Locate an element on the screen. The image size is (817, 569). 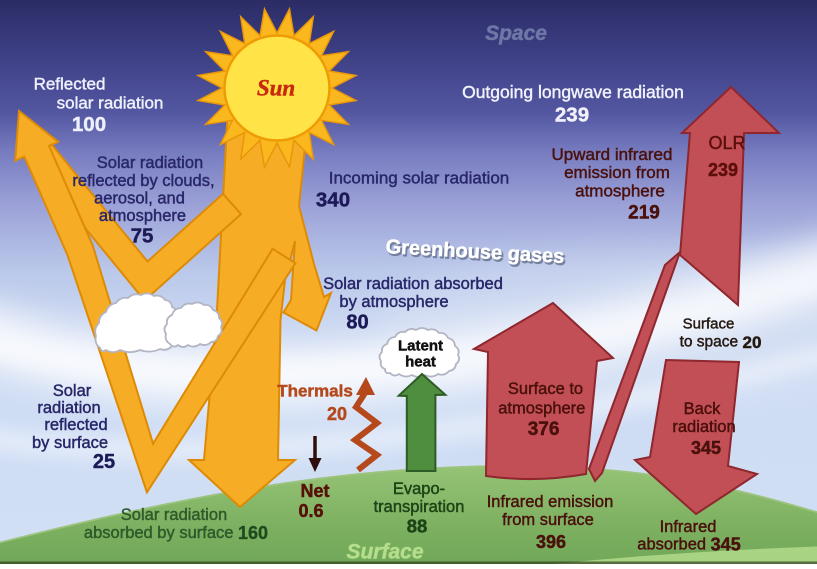
svg-text: 0.6 is located at coordinates (310, 511).